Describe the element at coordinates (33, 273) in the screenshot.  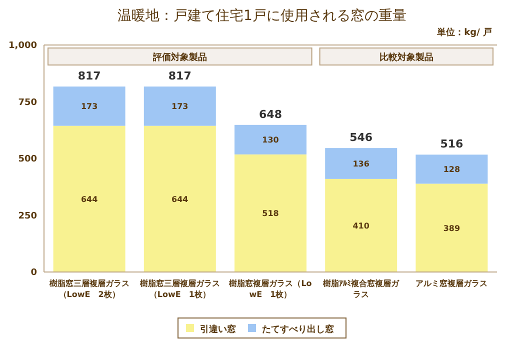
I see `y-tick-label: 0` at that location.